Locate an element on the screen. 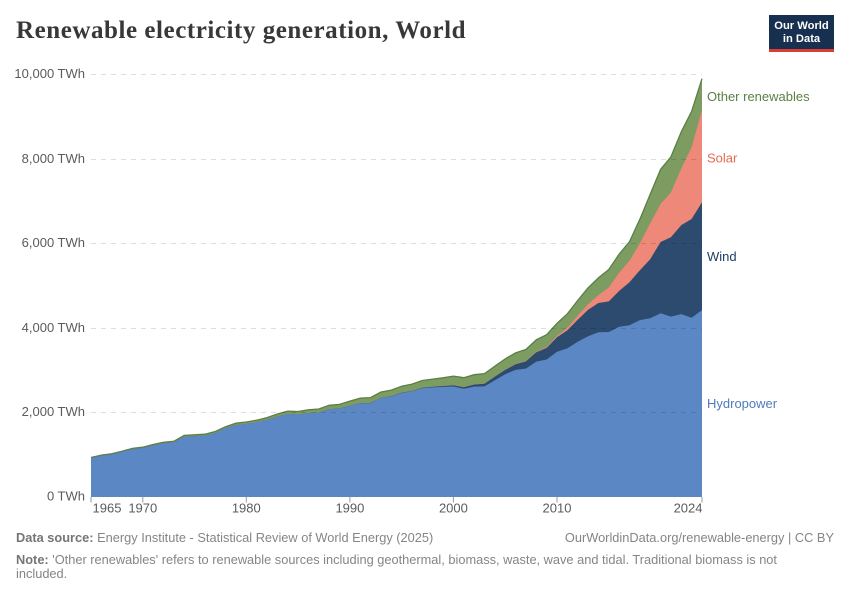  svg-text: Solar is located at coordinates (722, 157).